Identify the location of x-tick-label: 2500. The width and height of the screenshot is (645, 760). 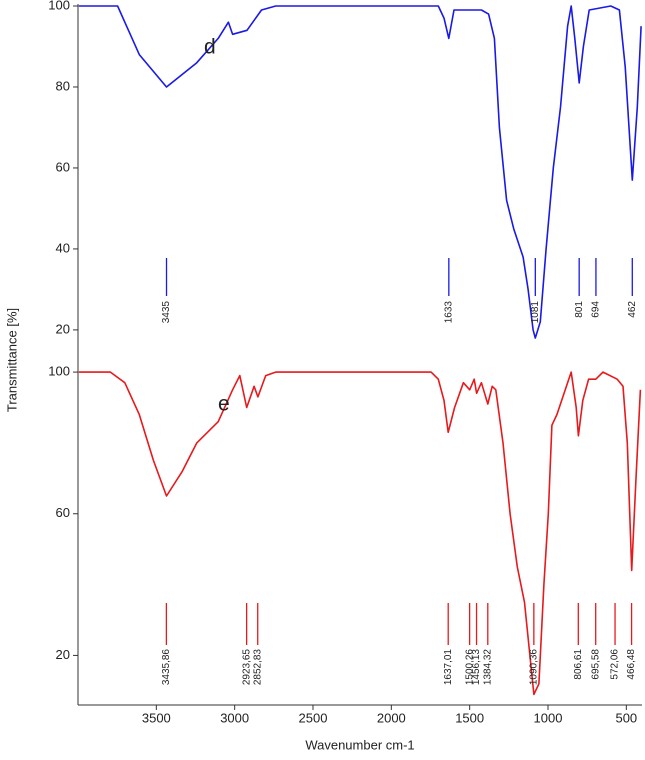
(313, 717).